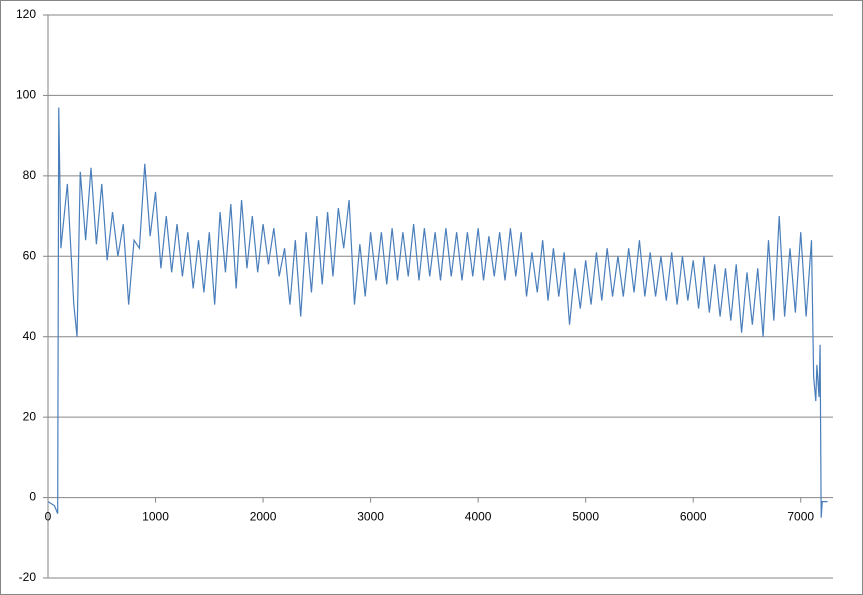  I want to click on y-tick-label: 40, so click(30, 336).